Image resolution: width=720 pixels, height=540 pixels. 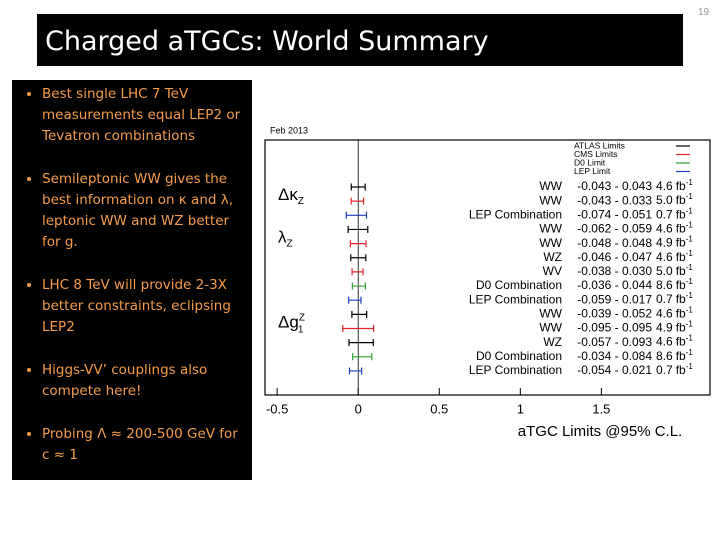 I want to click on x-axis-title: aTGC Limits @95% C.L., so click(x=600, y=431).